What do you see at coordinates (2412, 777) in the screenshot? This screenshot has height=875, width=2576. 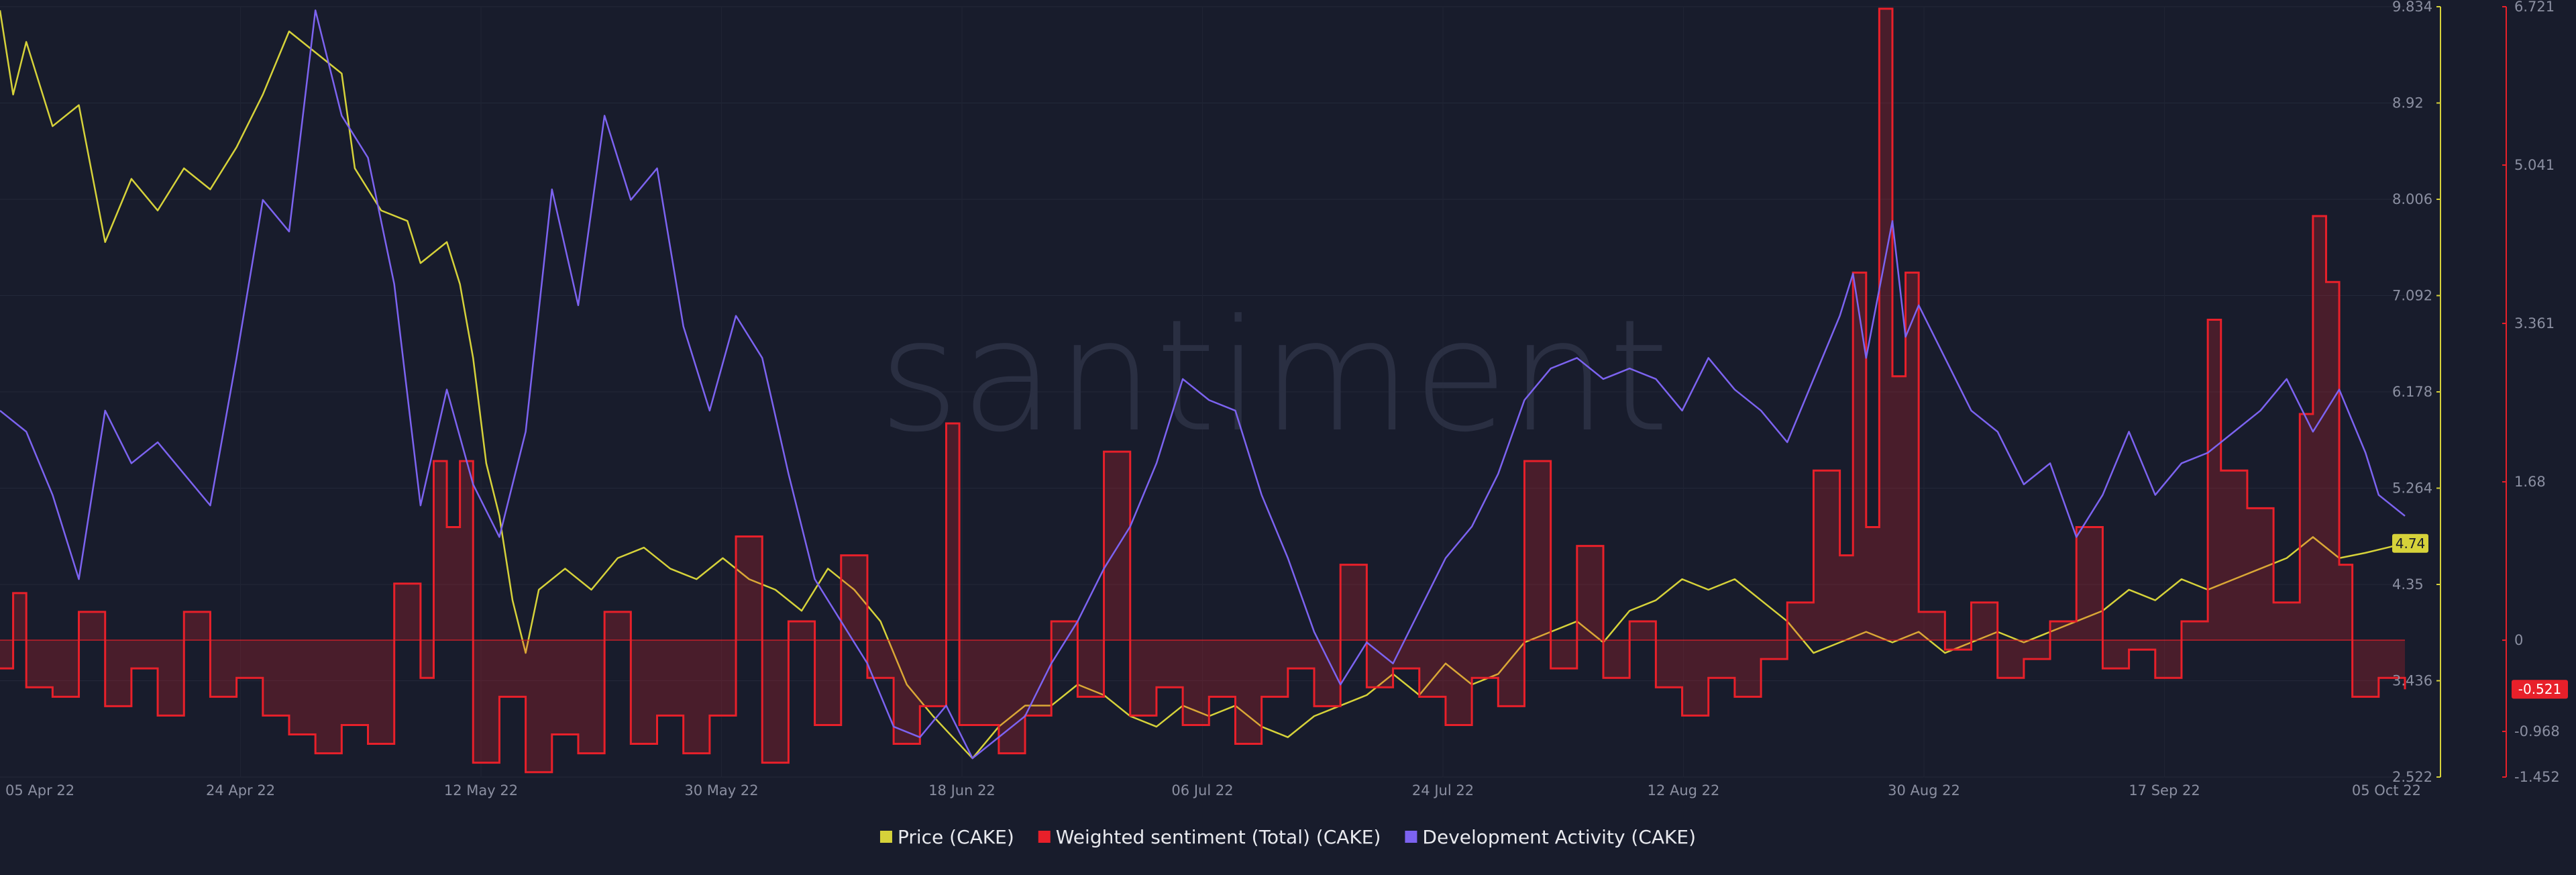 I see `price-tick-label: 2.522` at bounding box center [2412, 777].